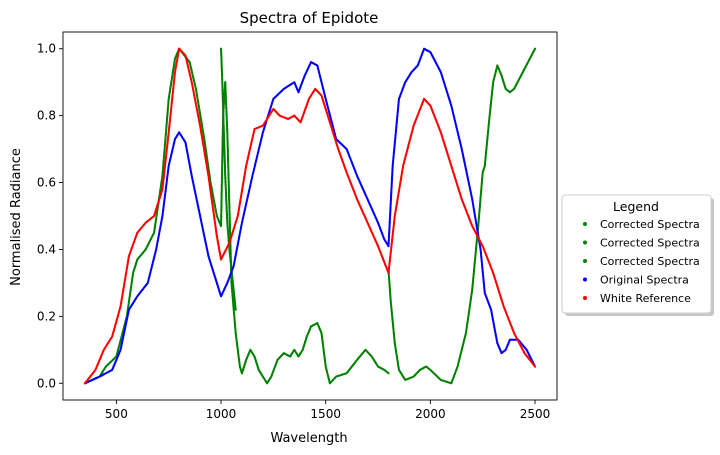 The image size is (720, 455). Describe the element at coordinates (325, 414) in the screenshot. I see `x-tick-label: 1500` at that location.